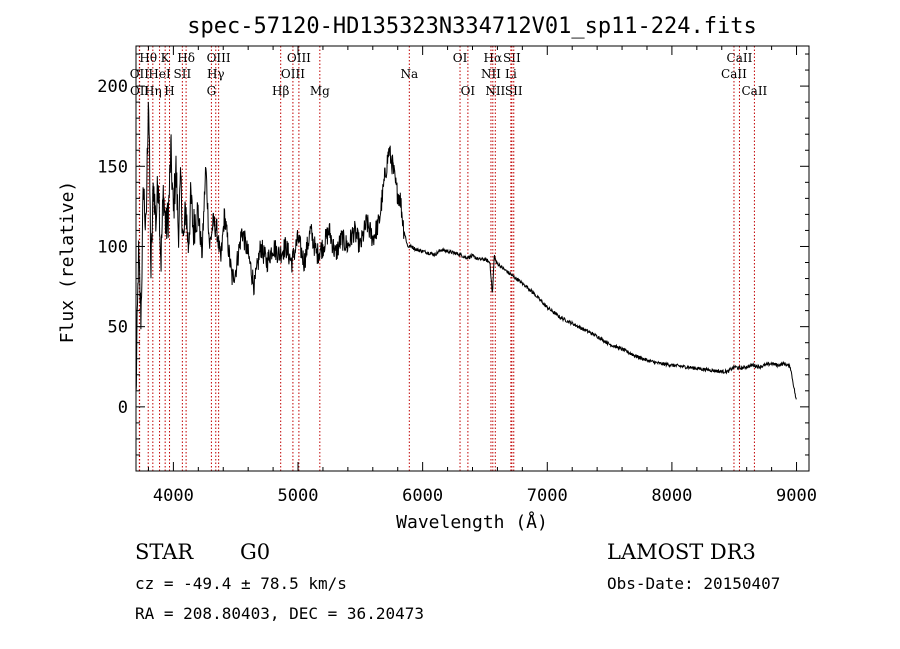  I want to click on y-tick-label: 0, so click(123, 408).